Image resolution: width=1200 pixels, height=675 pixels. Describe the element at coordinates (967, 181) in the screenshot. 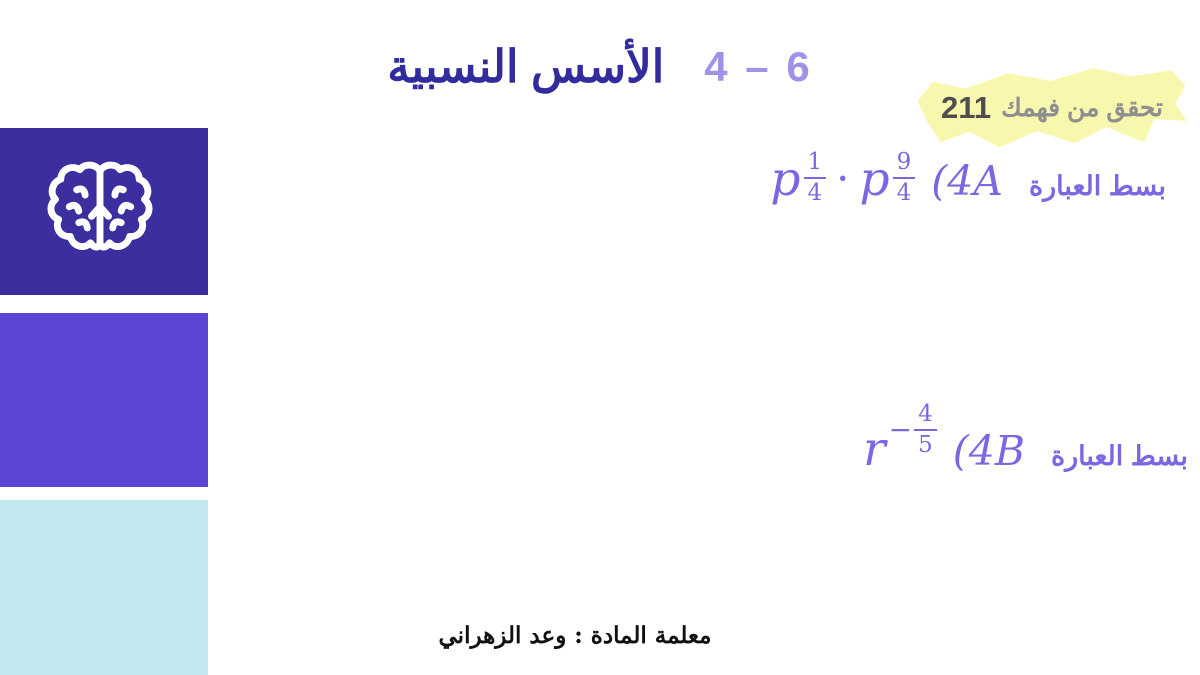

I see `problem-label: (4A` at that location.